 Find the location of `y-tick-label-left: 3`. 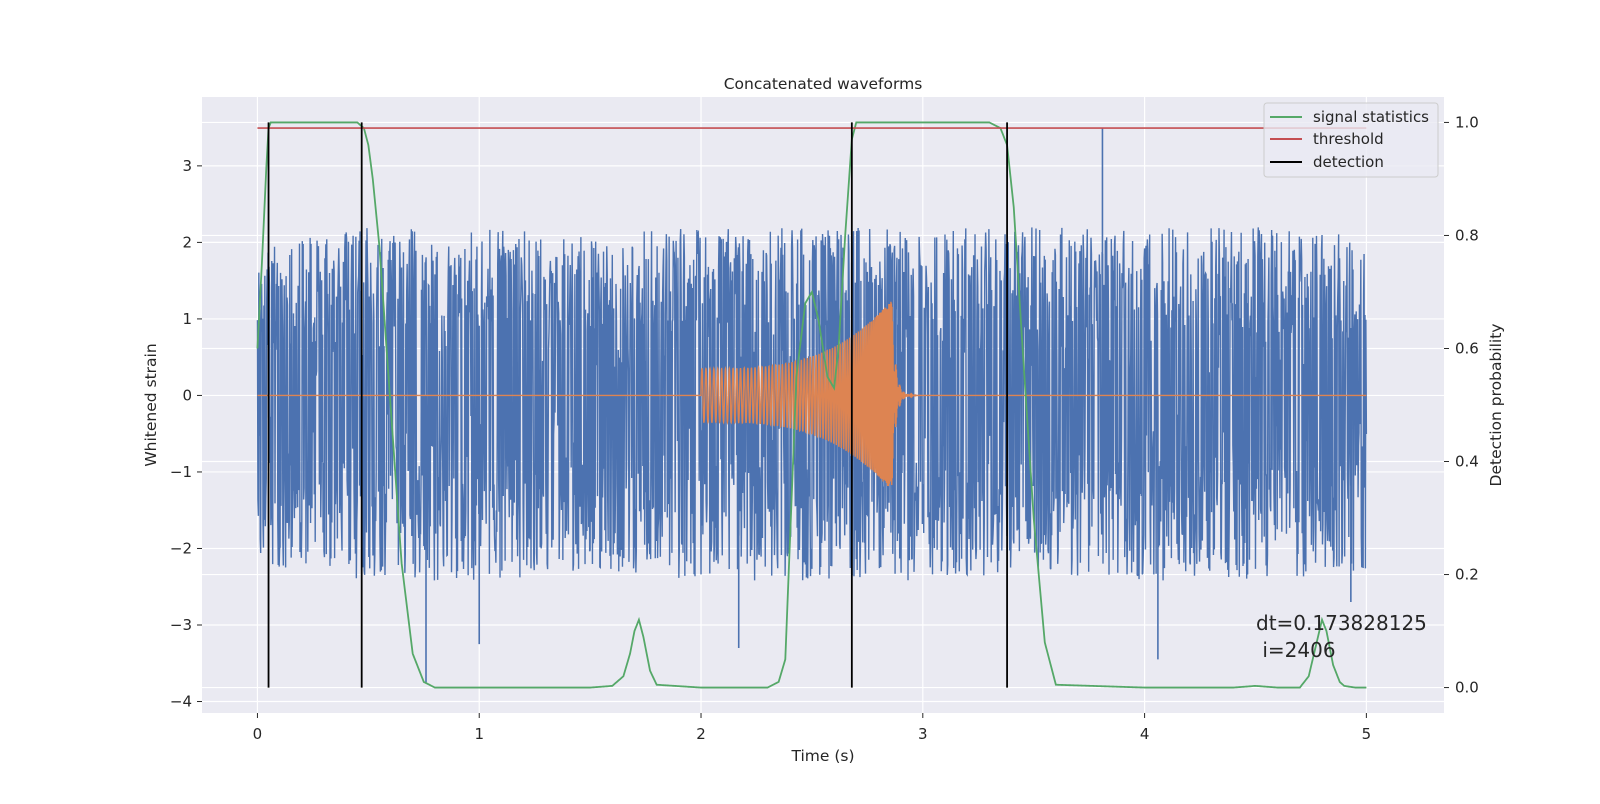

y-tick-label-left: 3 is located at coordinates (187, 166).